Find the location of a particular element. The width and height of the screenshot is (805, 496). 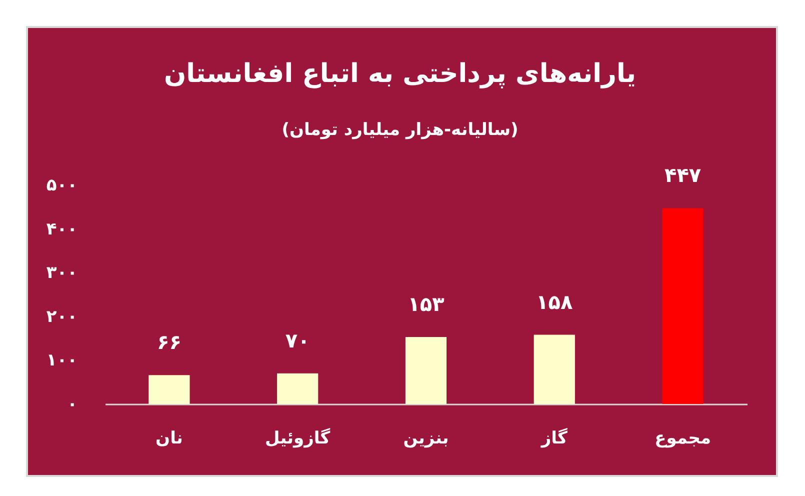

x-tick-label: نان is located at coordinates (169, 438).